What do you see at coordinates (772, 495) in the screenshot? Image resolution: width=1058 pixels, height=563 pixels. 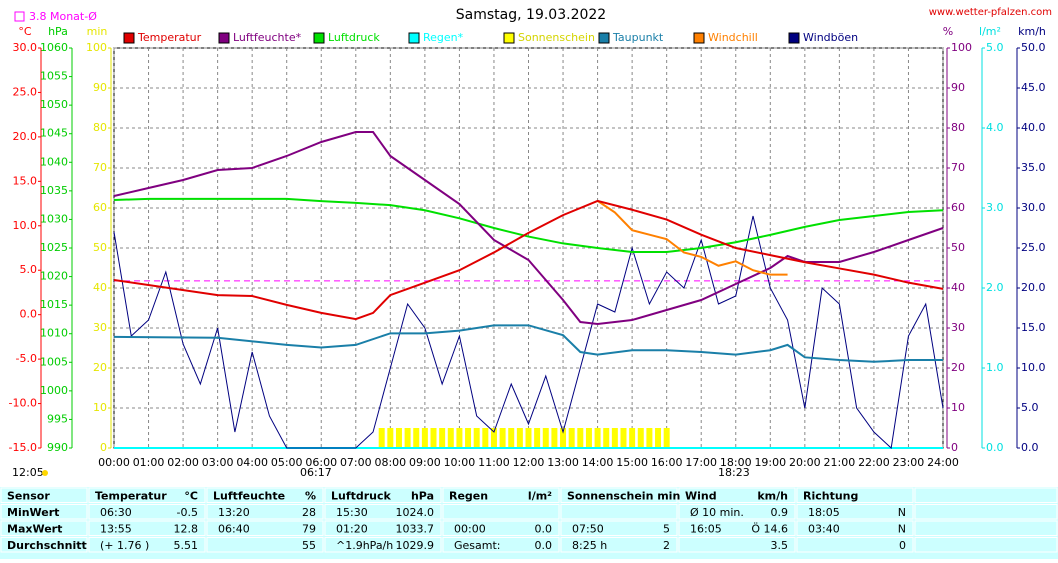 I see `header-unit: km/h` at bounding box center [772, 495].